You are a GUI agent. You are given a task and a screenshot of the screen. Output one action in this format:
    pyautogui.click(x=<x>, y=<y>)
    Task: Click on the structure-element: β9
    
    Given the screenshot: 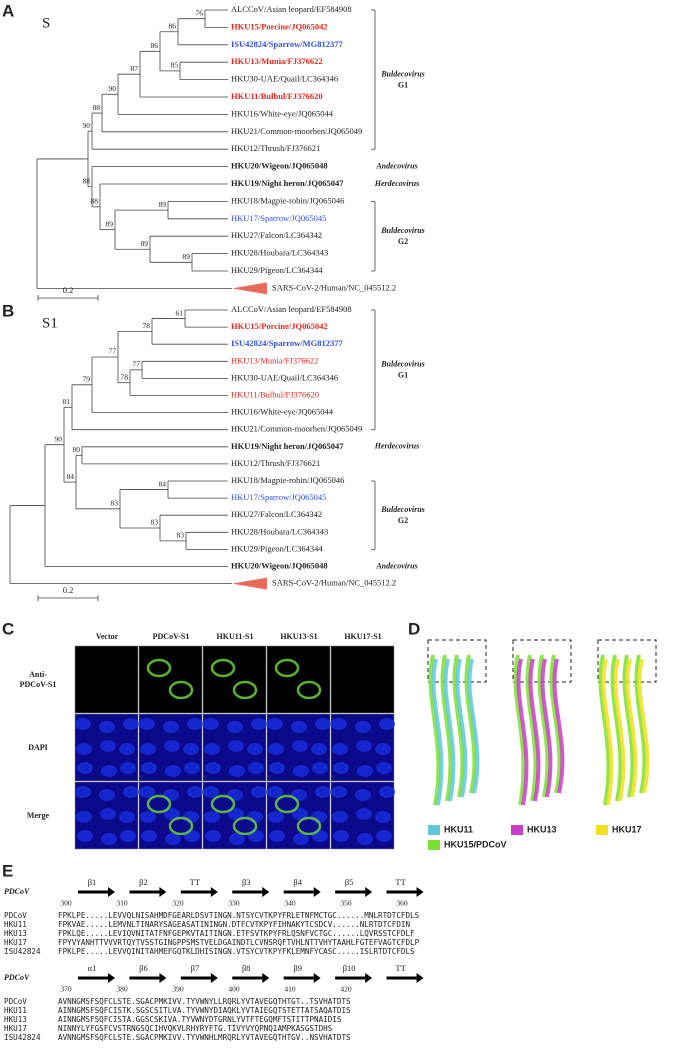 What is the action you would take?
    pyautogui.click(x=297, y=968)
    